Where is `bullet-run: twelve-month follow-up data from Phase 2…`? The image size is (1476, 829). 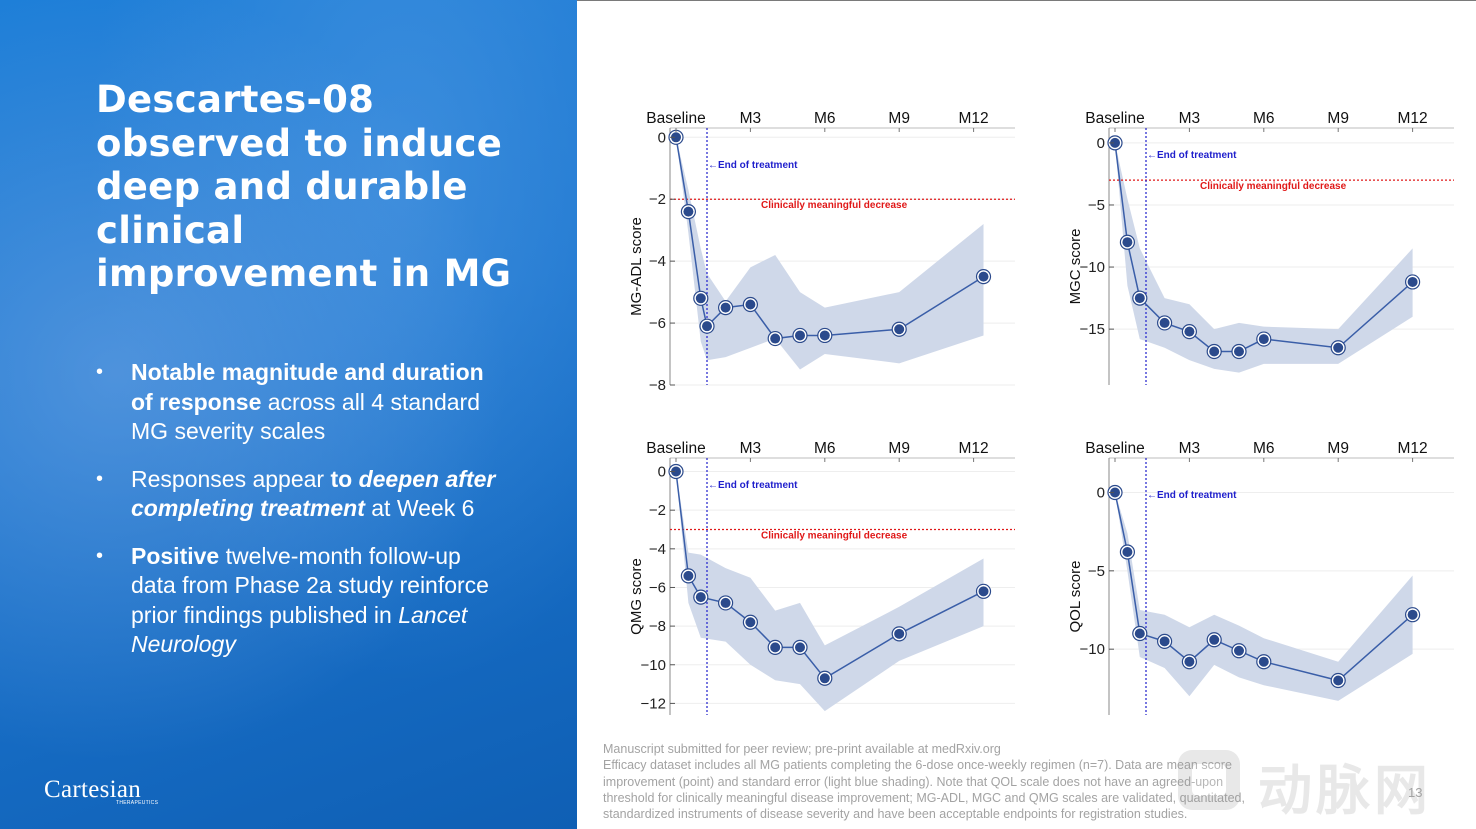
bullet-run: twelve-month follow-up data from Phase 2… is located at coordinates (310, 585).